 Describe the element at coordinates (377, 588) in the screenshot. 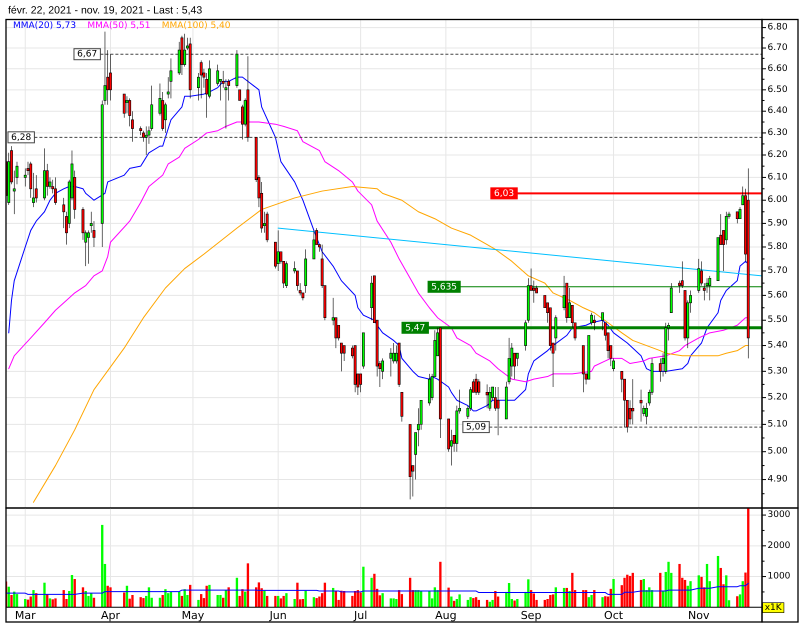

I see `line-series` at that location.